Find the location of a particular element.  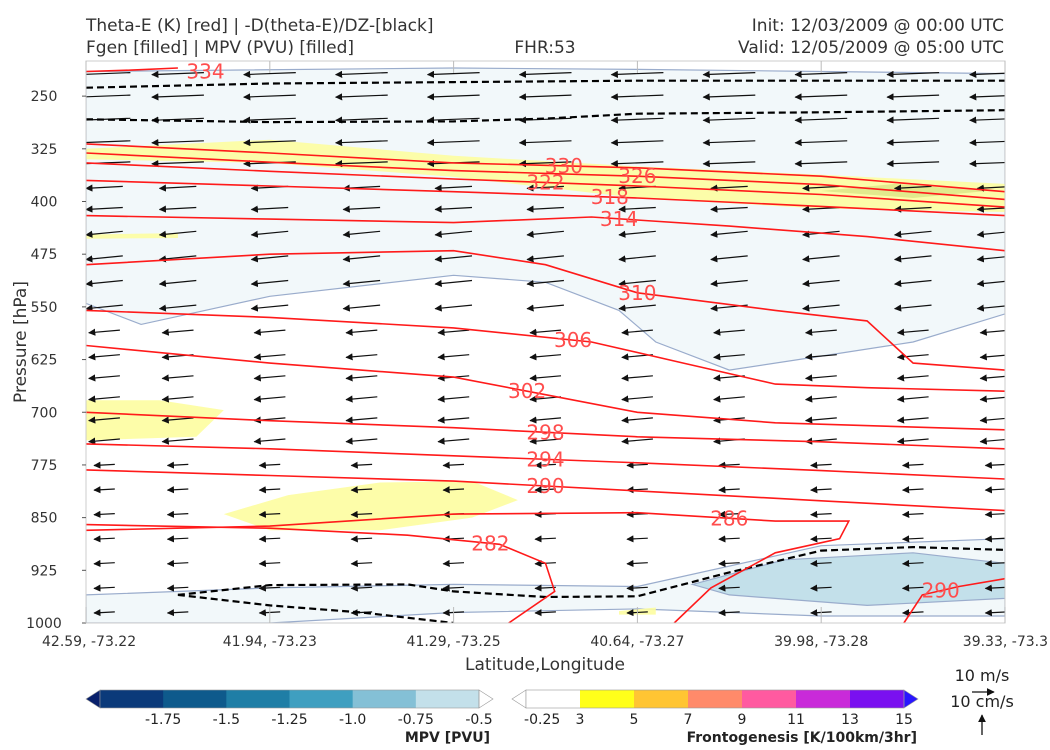

y-tick-label-550: 550 is located at coordinates (44, 308).